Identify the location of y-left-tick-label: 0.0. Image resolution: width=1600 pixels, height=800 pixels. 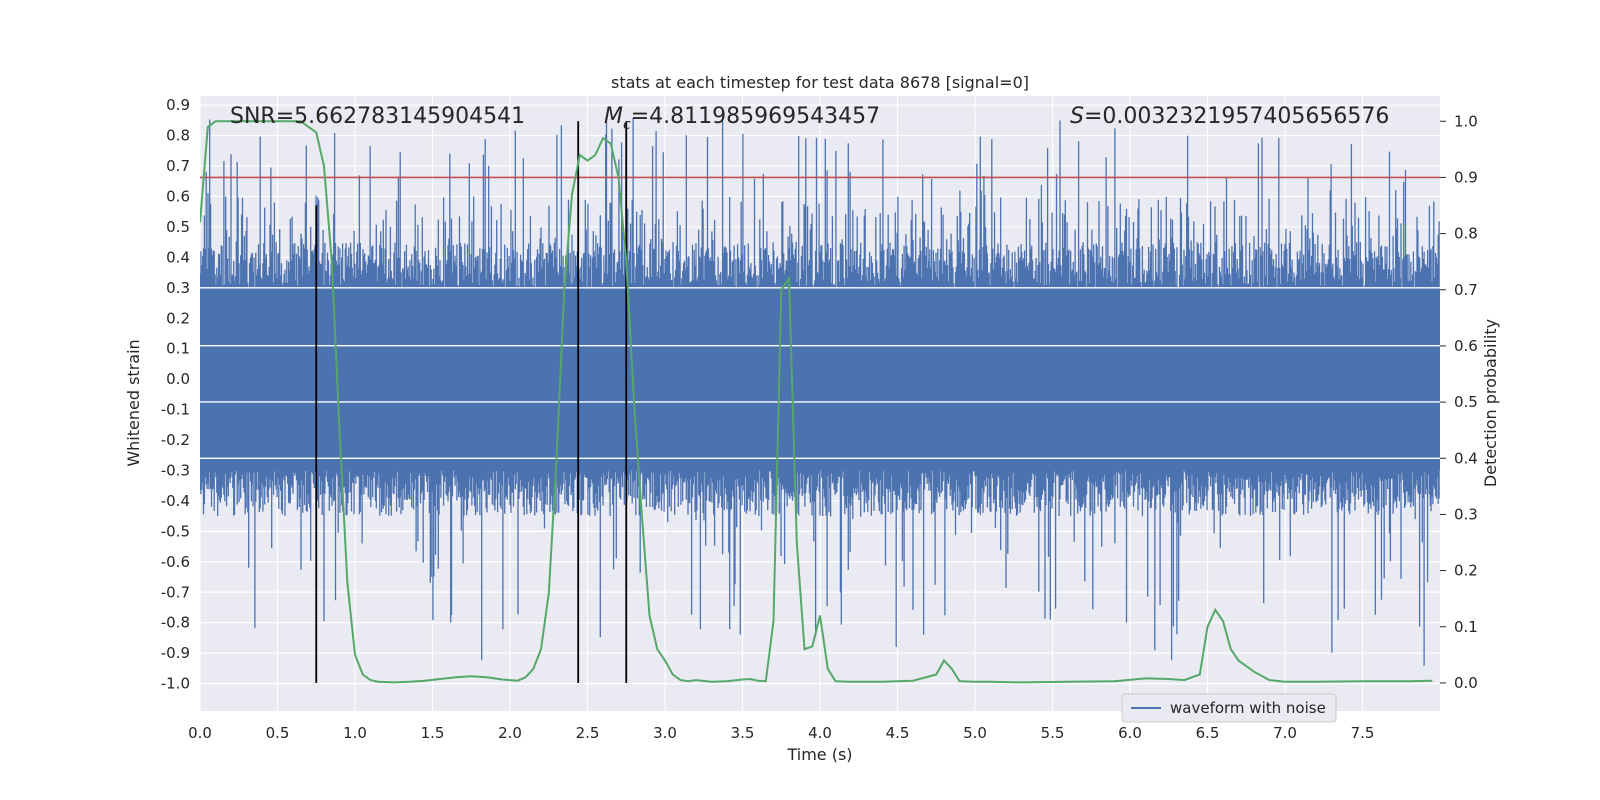
(178, 379).